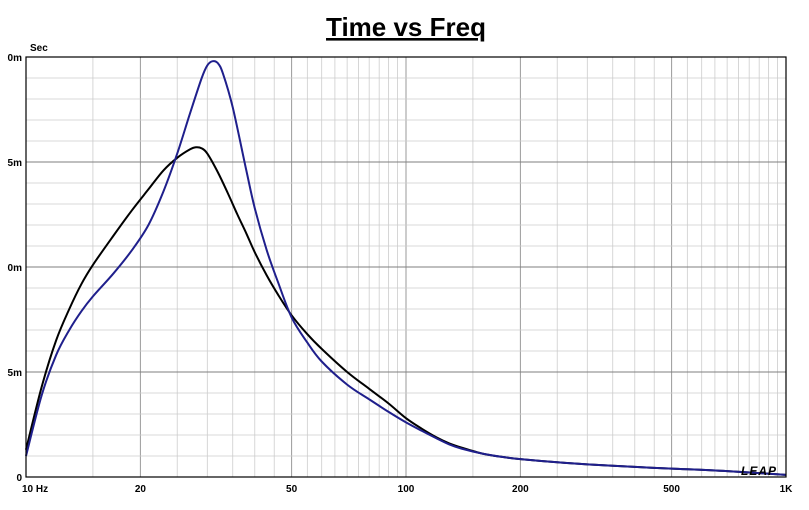 The image size is (809, 510). I want to click on x-tick-label: 50, so click(292, 489).